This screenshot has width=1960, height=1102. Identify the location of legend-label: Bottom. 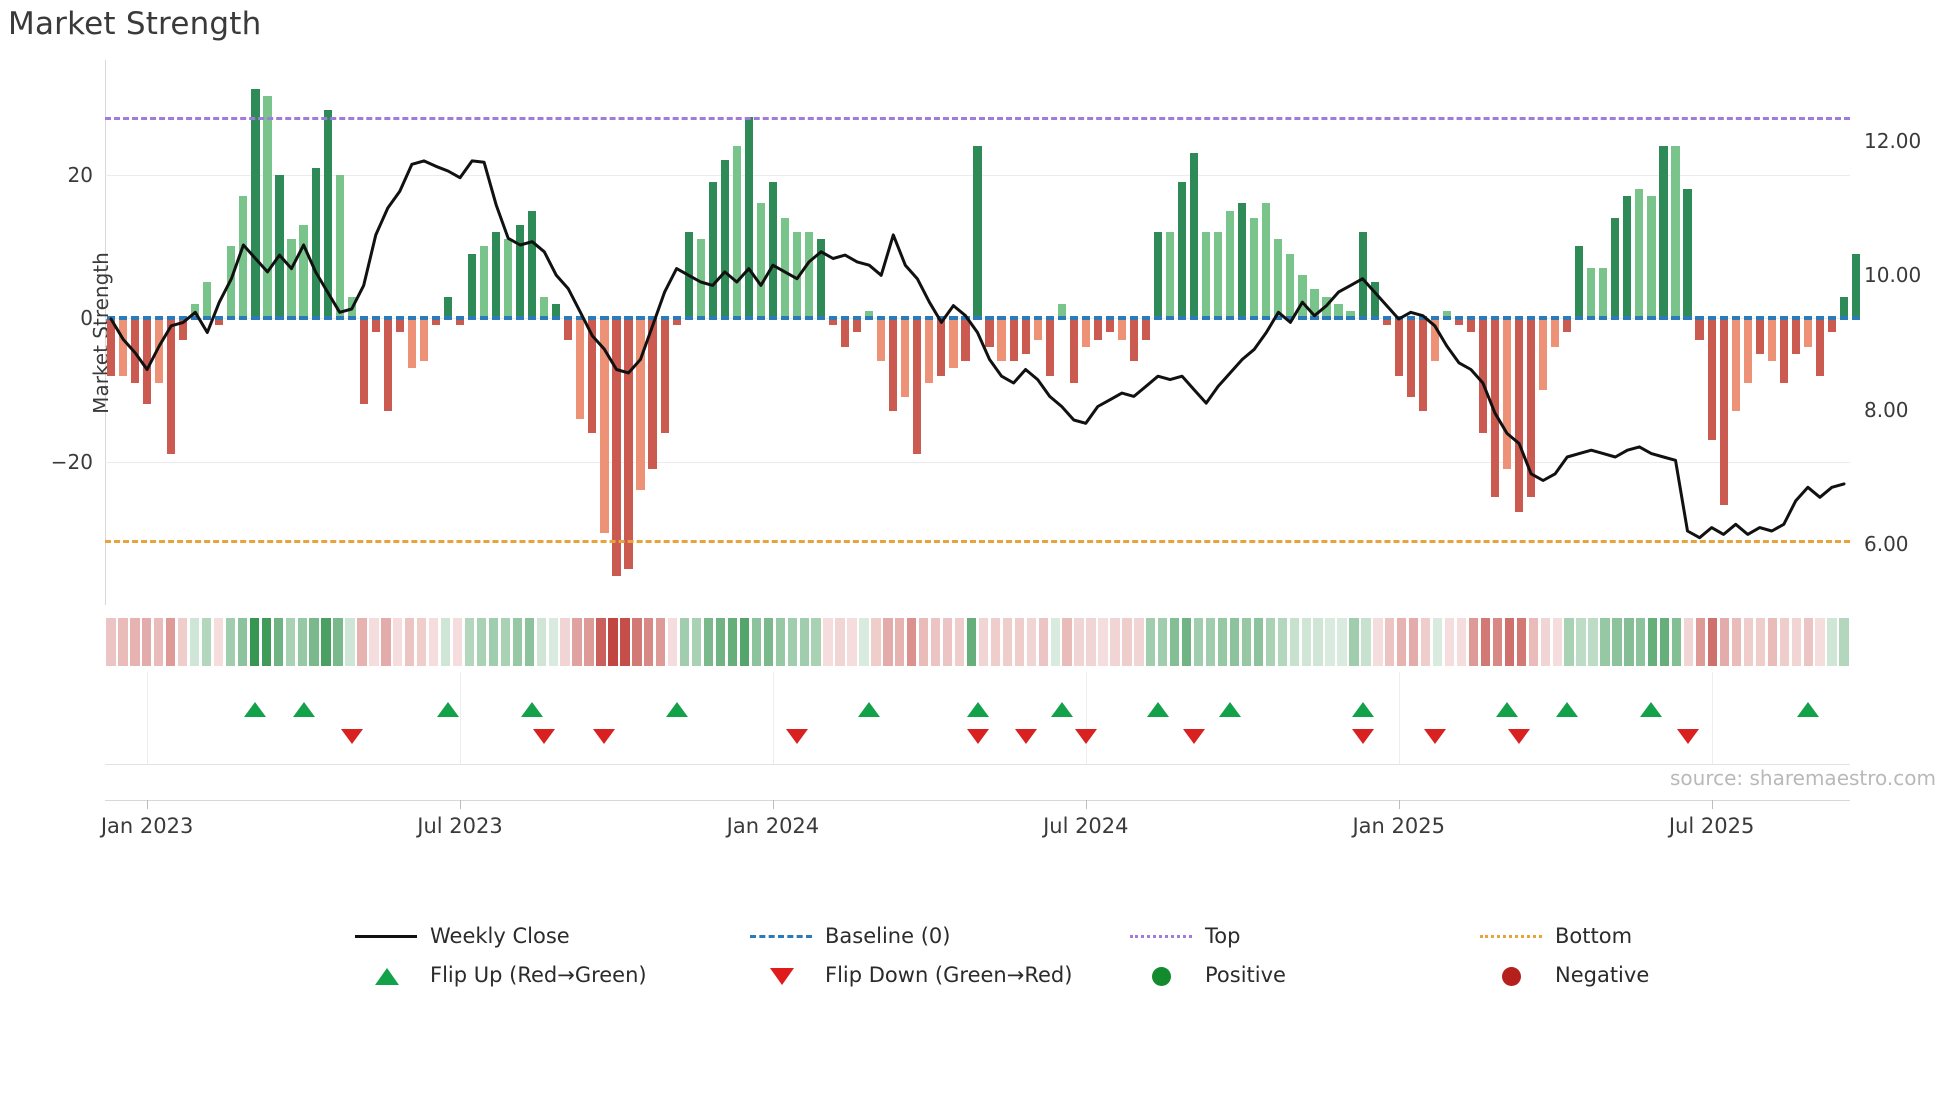
(1594, 935).